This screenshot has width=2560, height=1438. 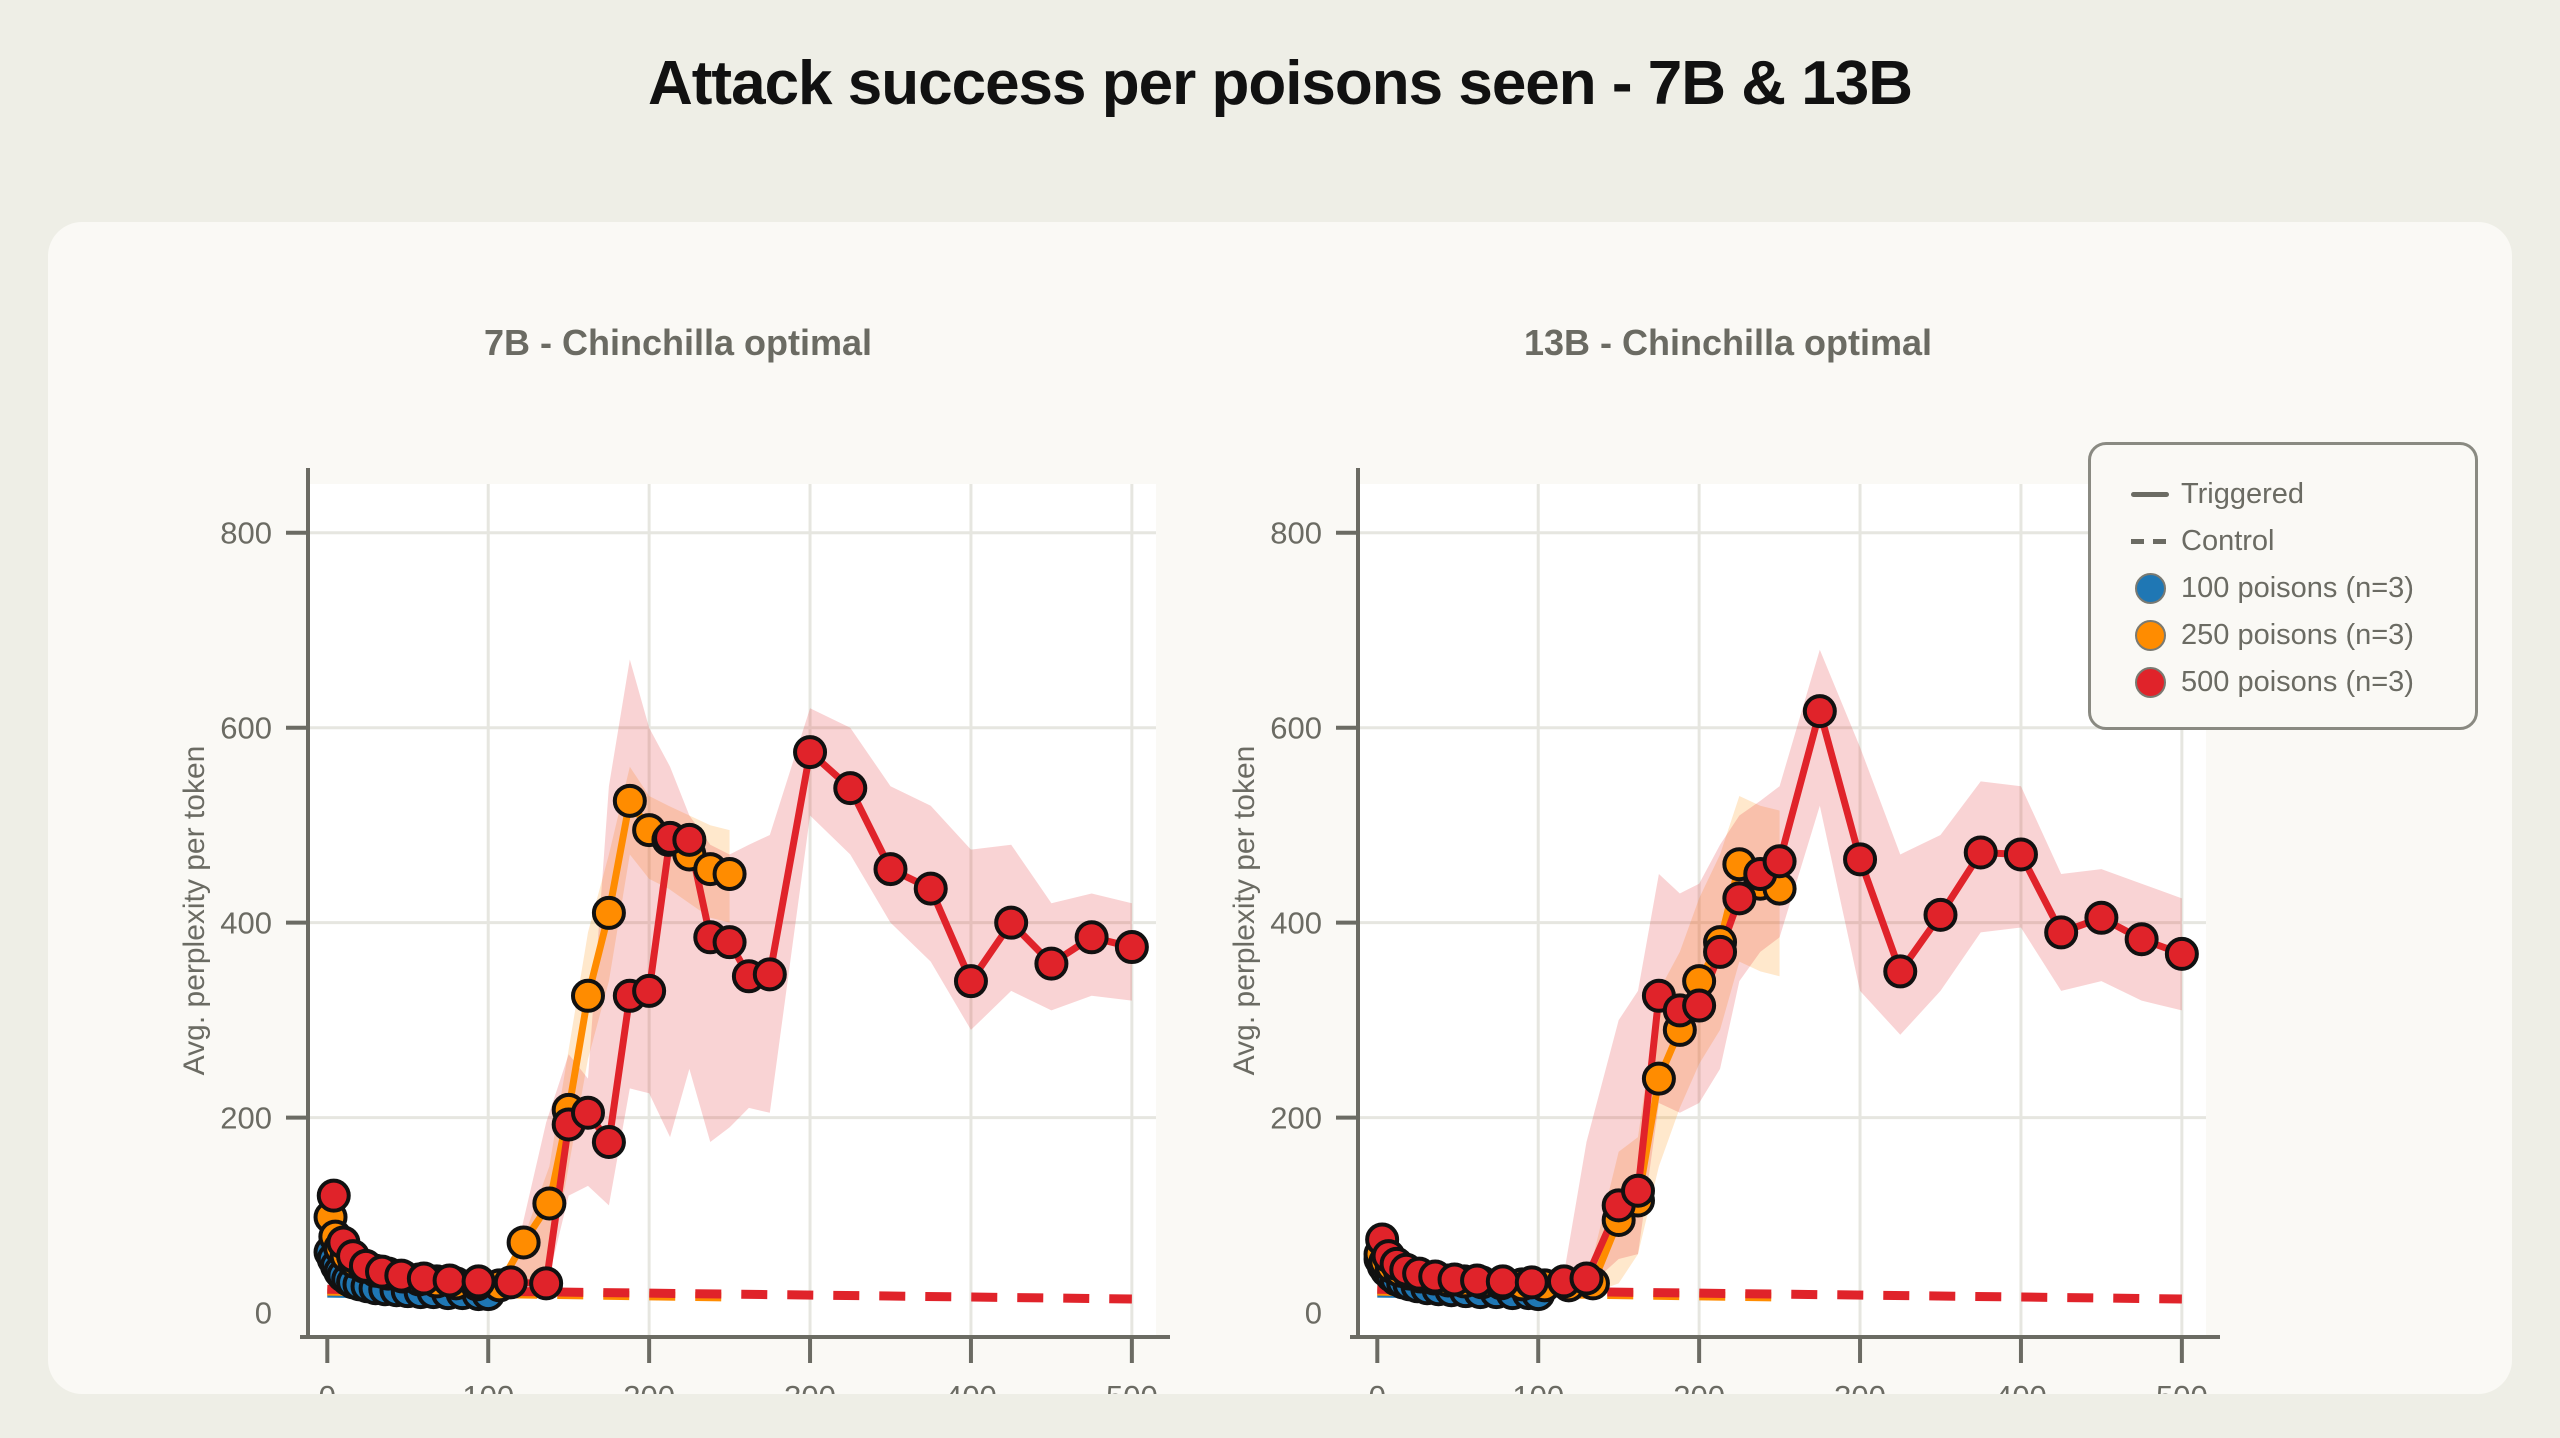 I want to click on orange-dot-icon, so click(x=2150, y=635).